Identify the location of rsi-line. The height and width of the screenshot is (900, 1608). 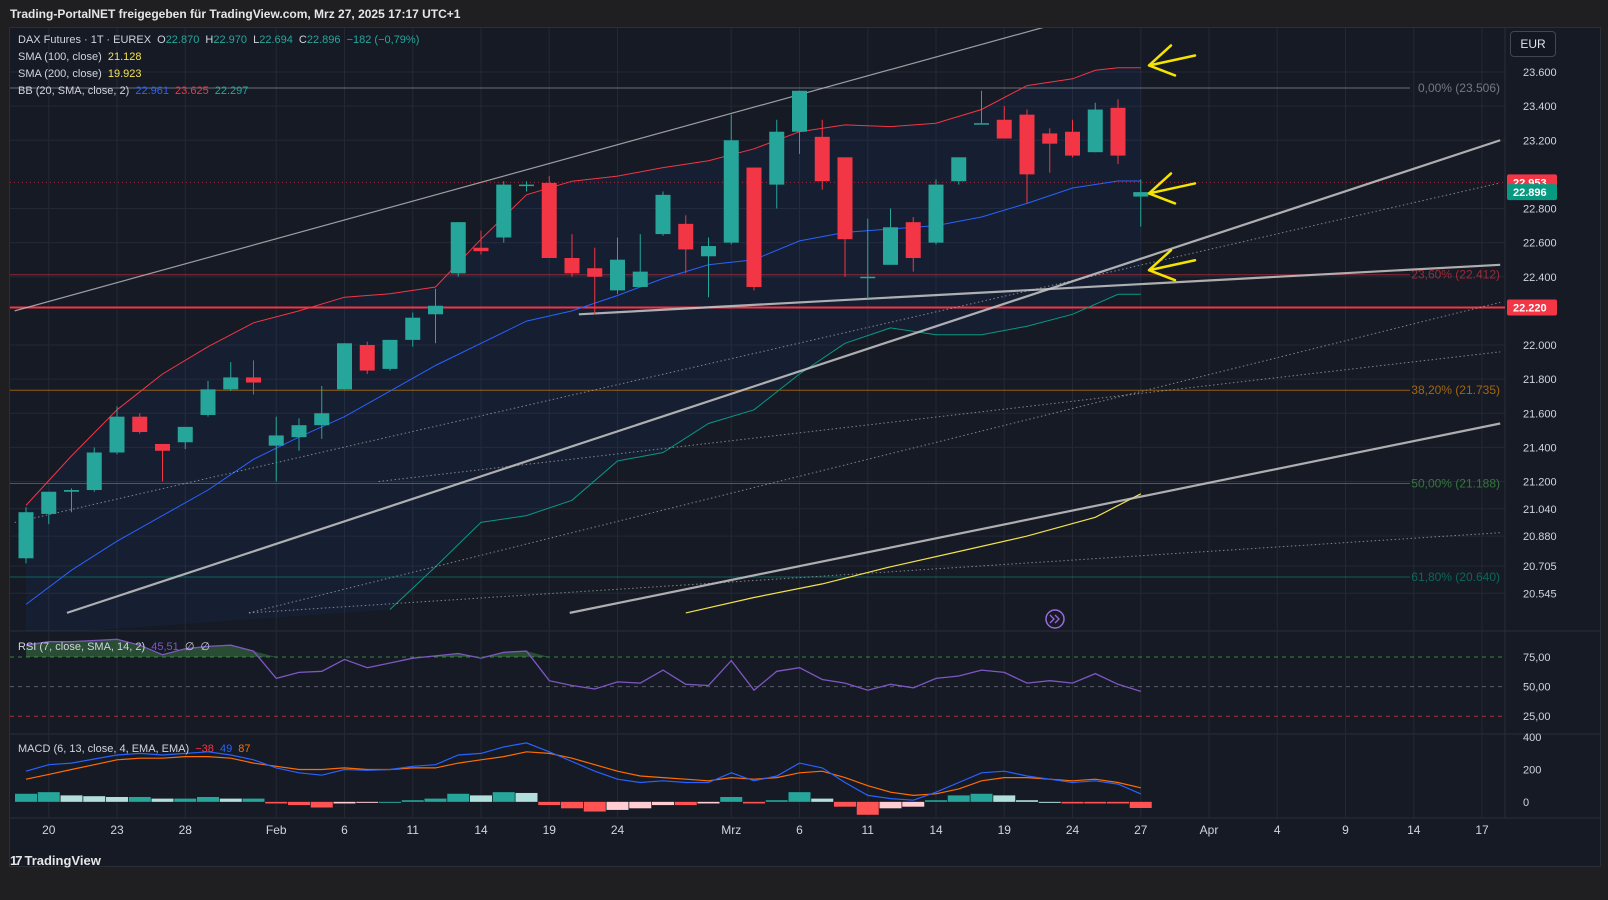
(583, 665).